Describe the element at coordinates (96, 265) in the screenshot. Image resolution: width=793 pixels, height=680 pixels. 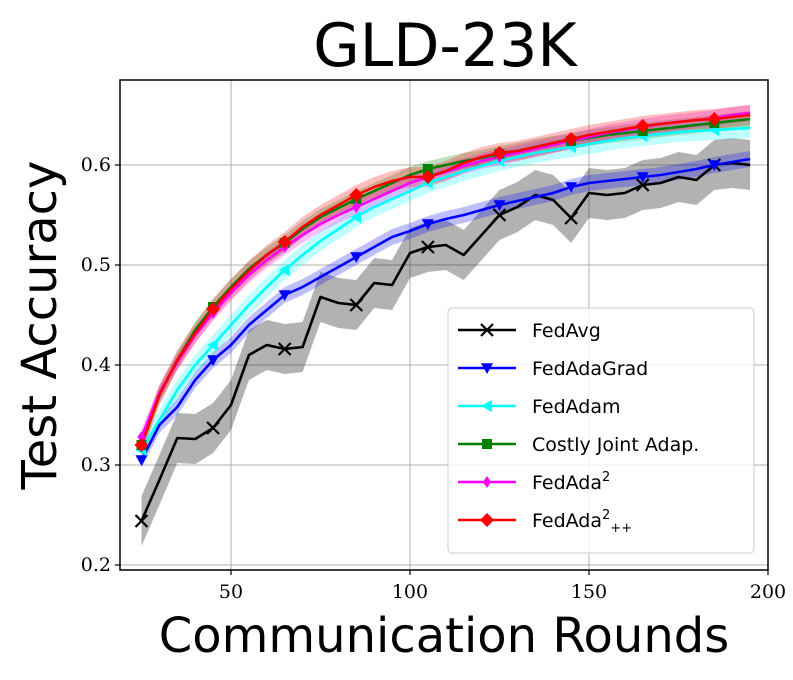
I see `y-tick-label: 0.5` at that location.